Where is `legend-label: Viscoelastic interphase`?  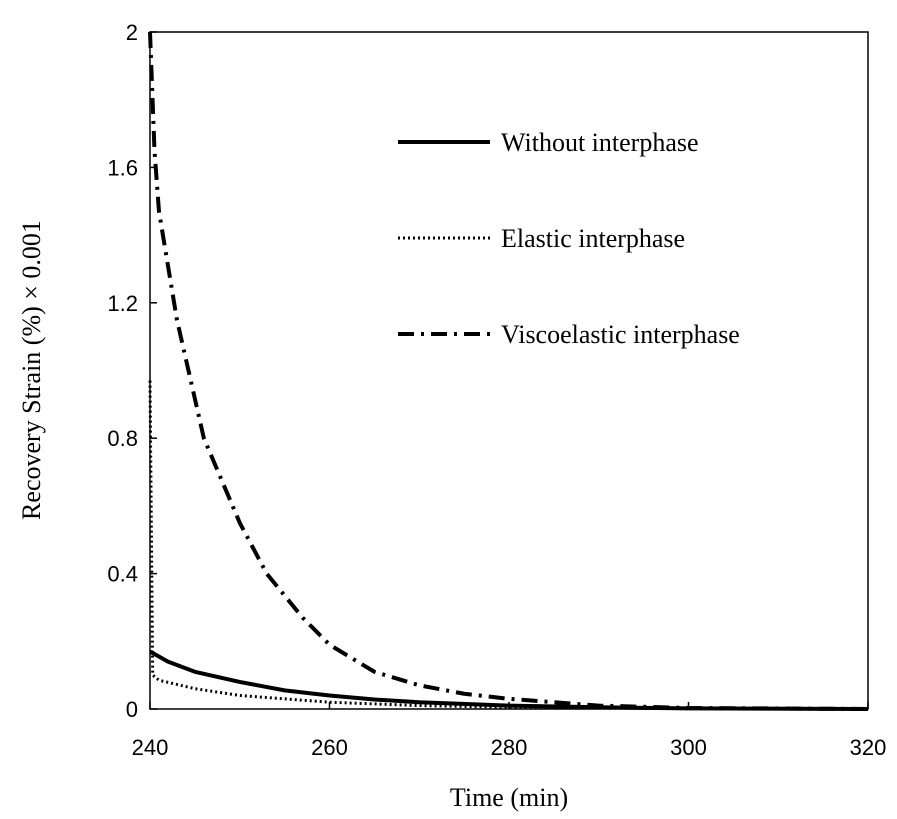 legend-label: Viscoelastic interphase is located at coordinates (620, 334).